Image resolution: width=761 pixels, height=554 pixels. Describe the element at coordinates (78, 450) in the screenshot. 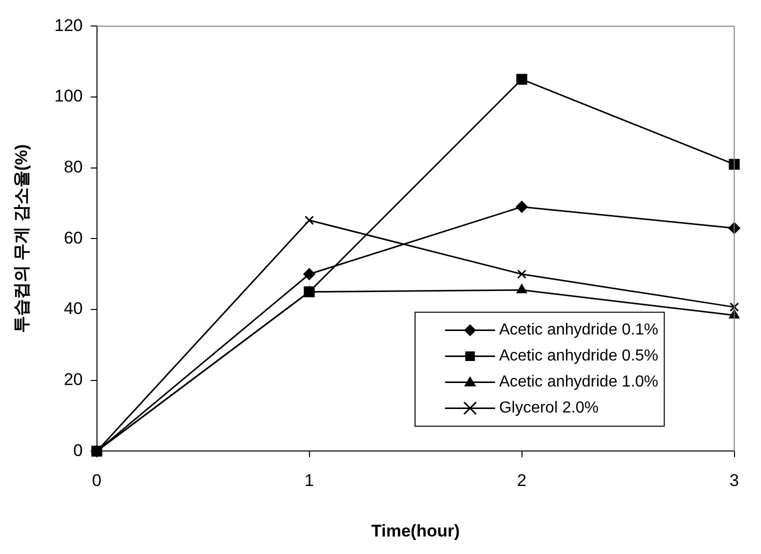

I see `y-tick-label: 0` at that location.